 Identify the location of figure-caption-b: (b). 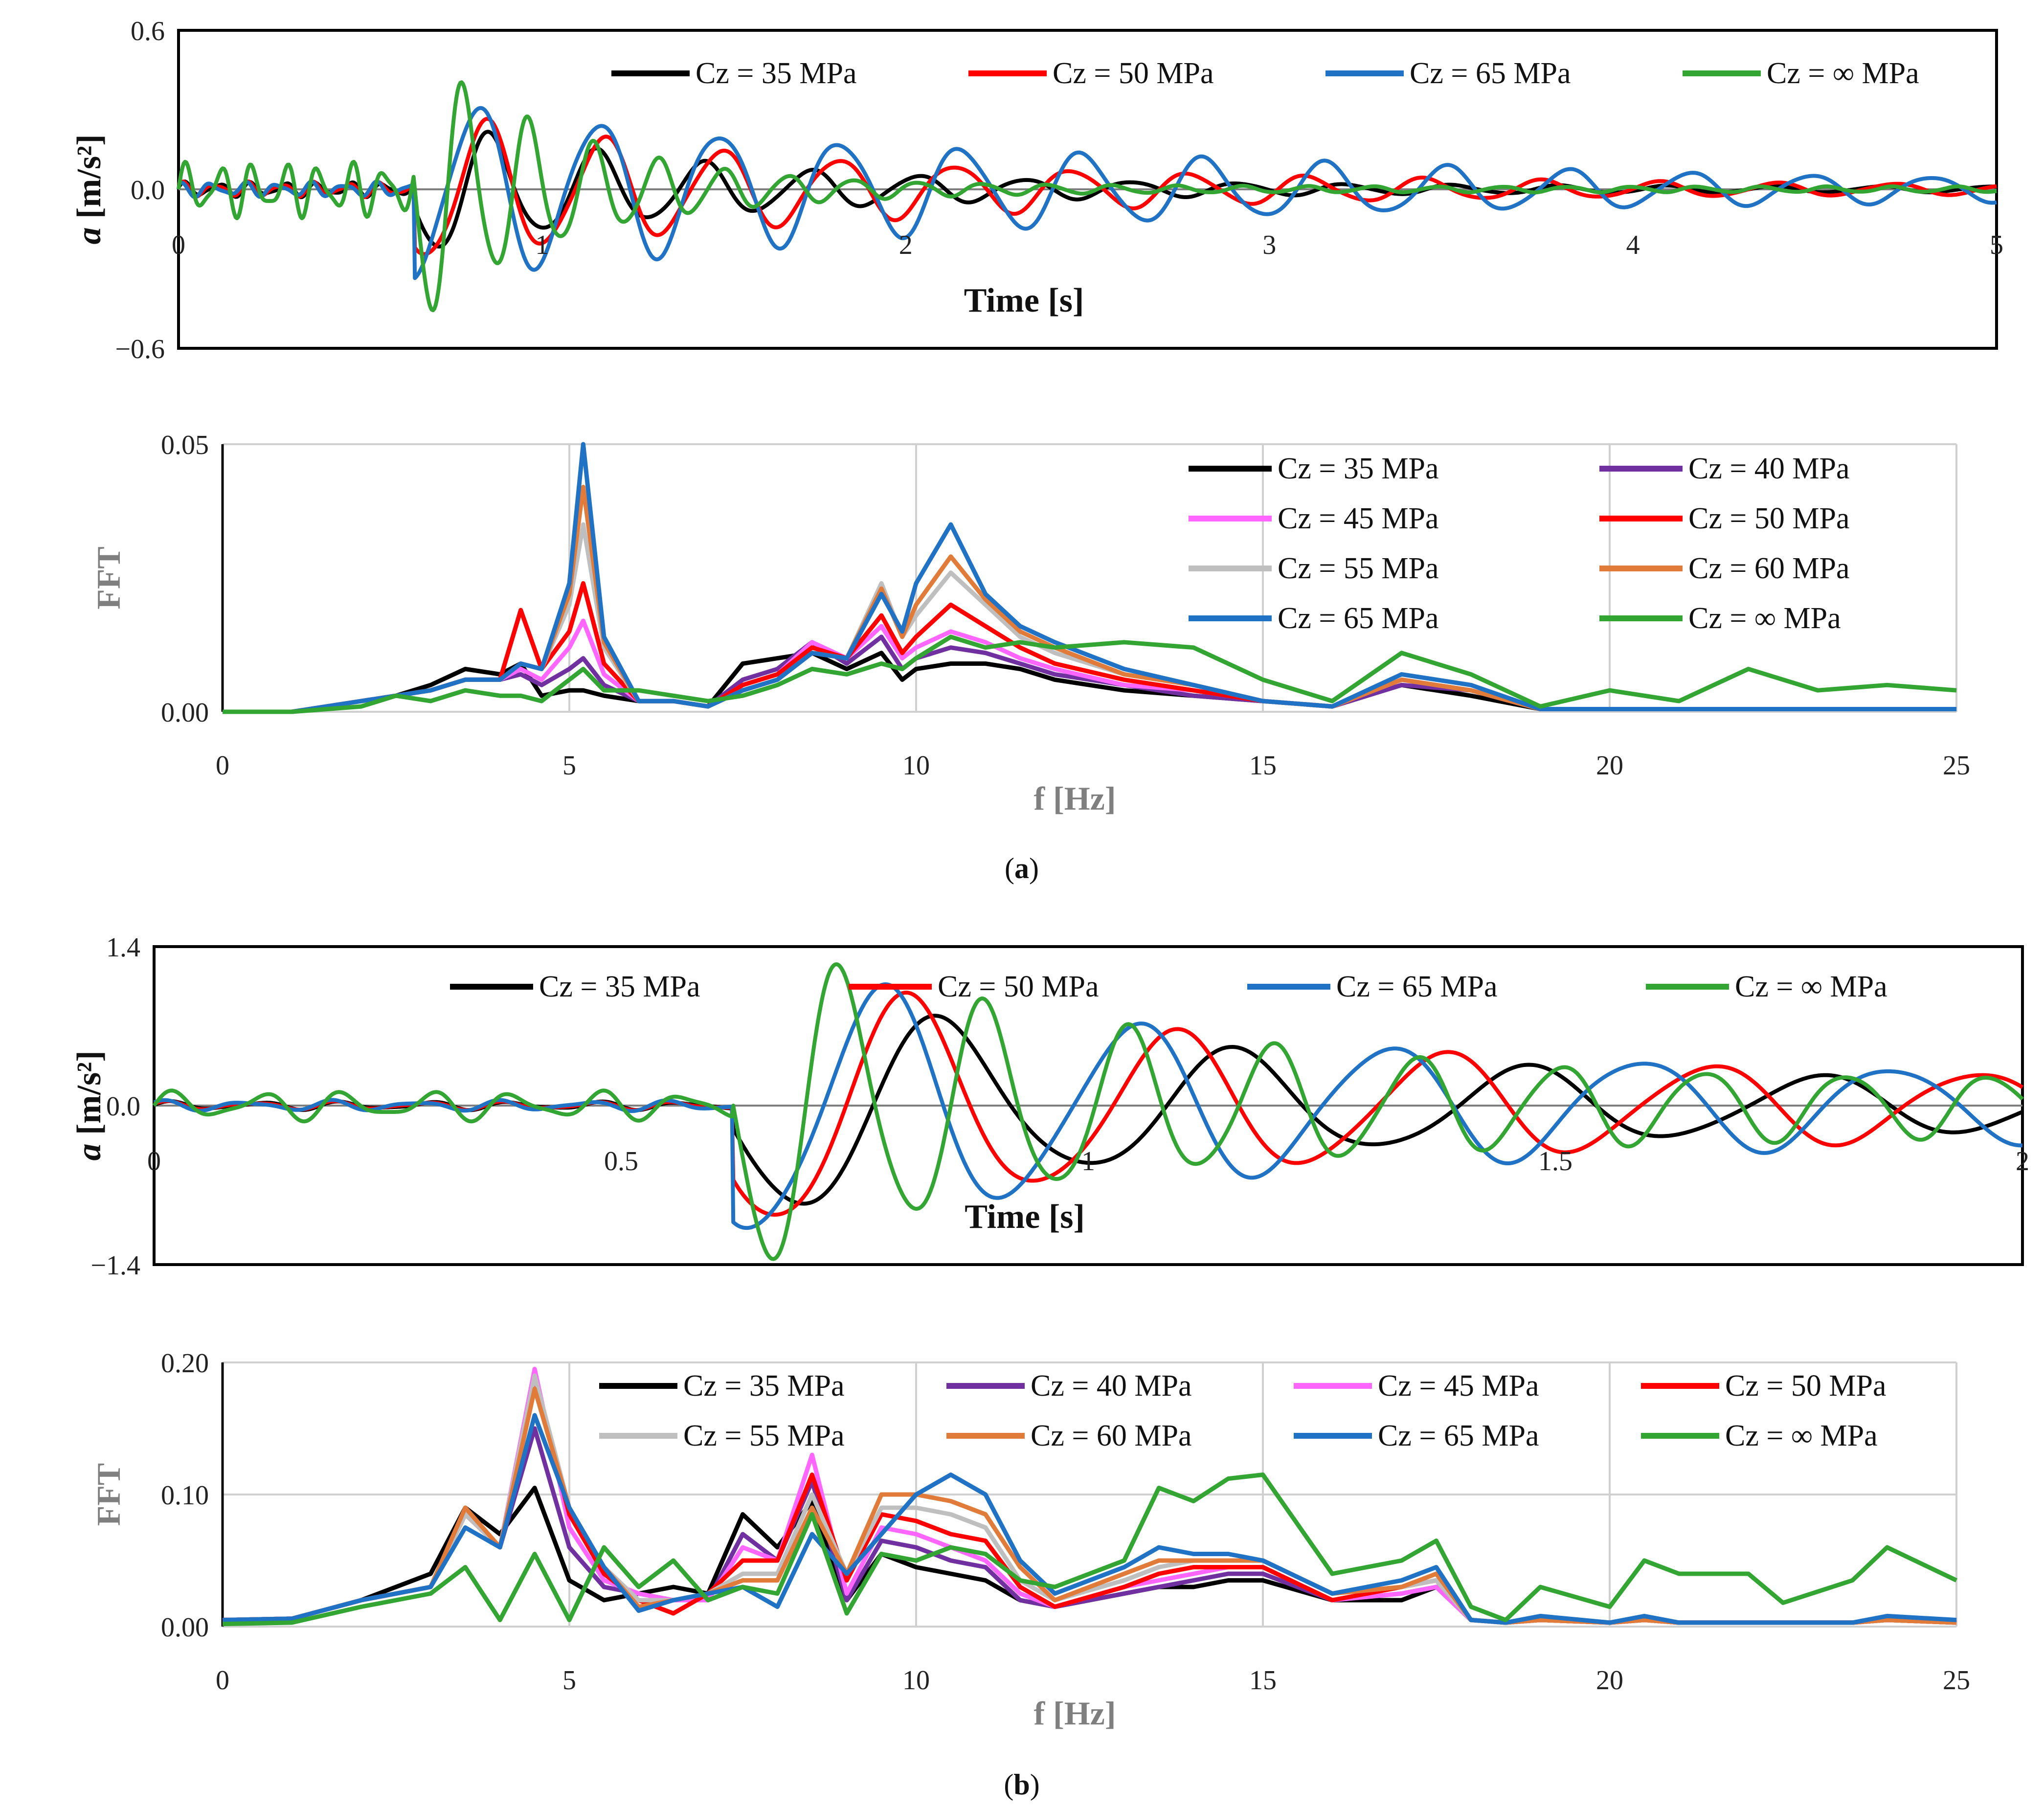
(1021, 1784).